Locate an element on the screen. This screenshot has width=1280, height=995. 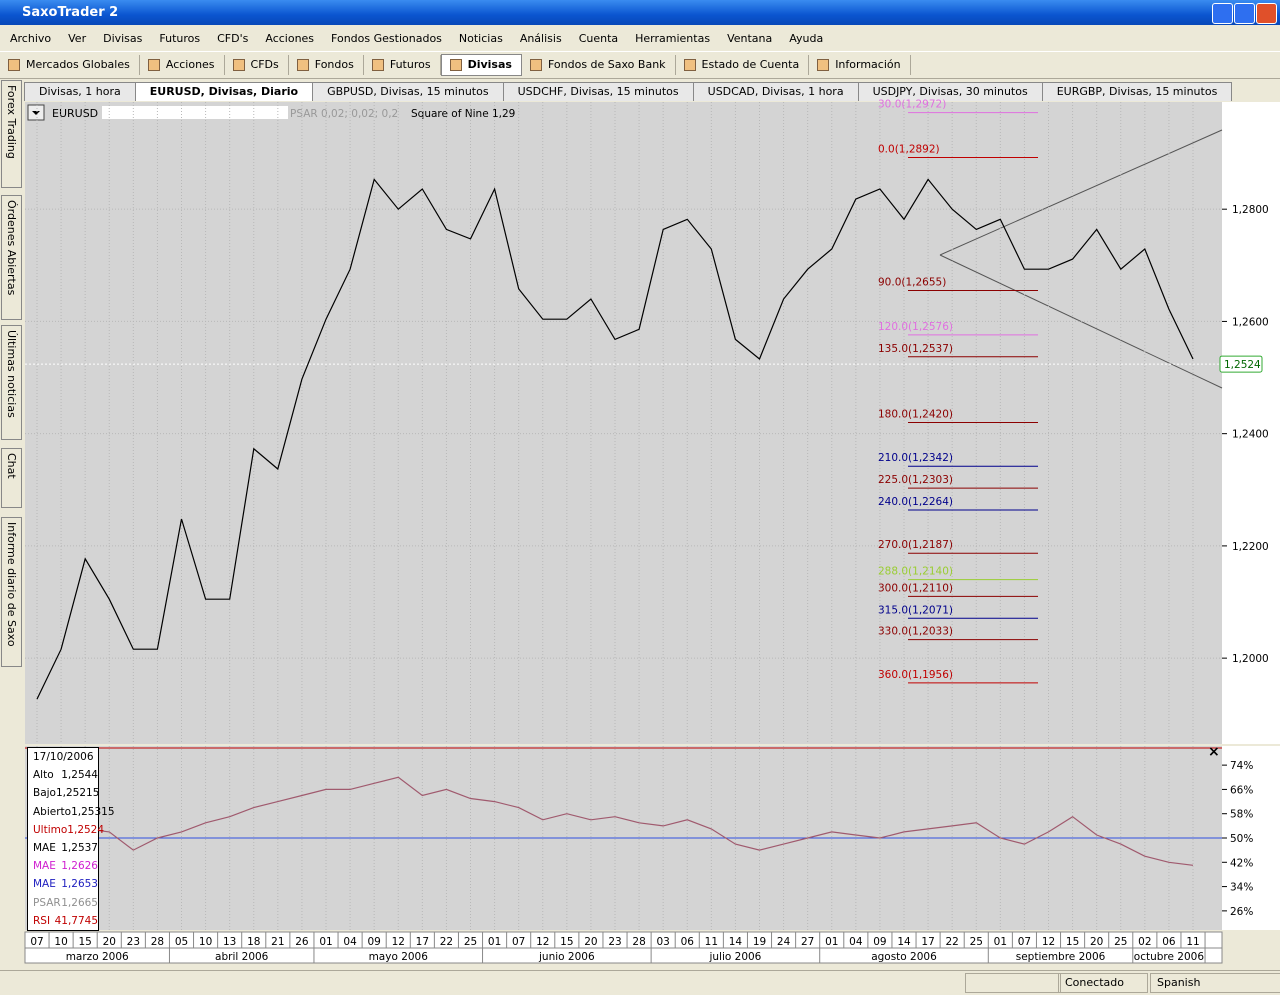
toolbar-button: Divisas is located at coordinates (481, 65).